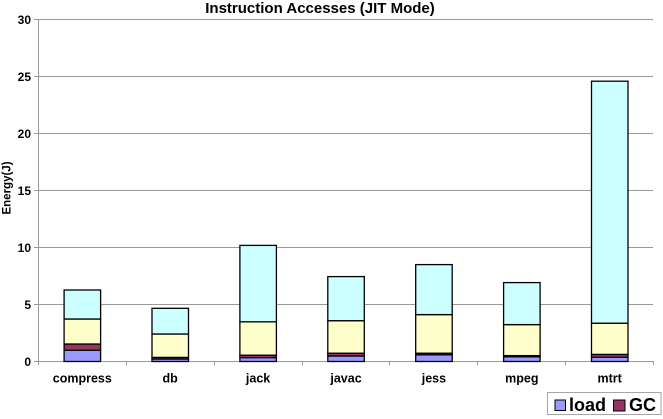 This screenshot has height=419, width=663. What do you see at coordinates (27, 305) in the screenshot?
I see `svg-text: 5` at bounding box center [27, 305].